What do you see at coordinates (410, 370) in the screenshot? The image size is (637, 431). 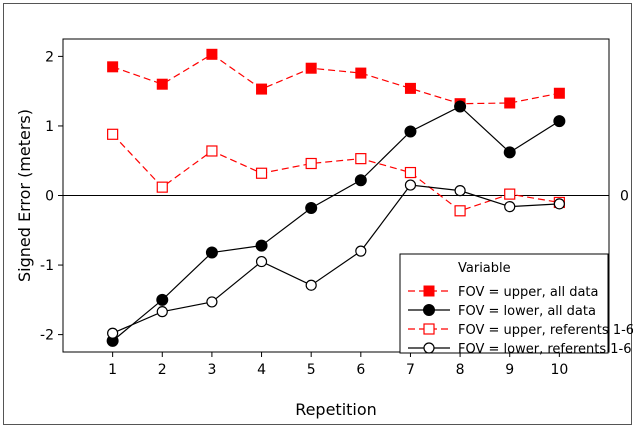 I see `x-tick-label: 7` at bounding box center [410, 370].